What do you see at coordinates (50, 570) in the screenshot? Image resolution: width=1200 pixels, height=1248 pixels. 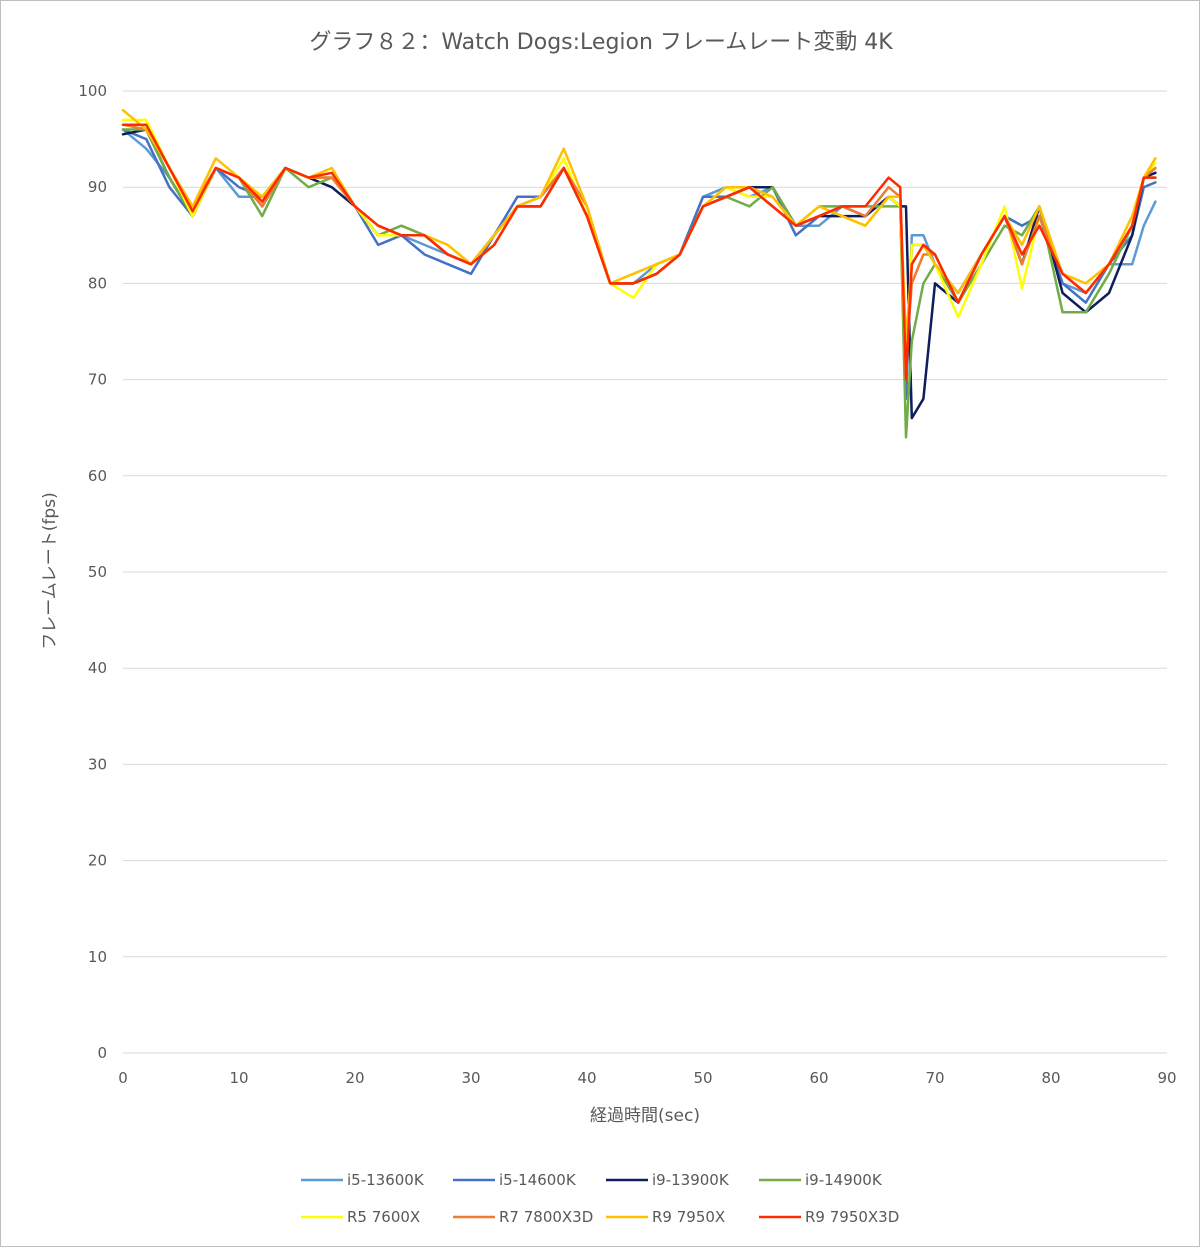 I see `y-axis-title: フレームレート(fps)` at bounding box center [50, 570].